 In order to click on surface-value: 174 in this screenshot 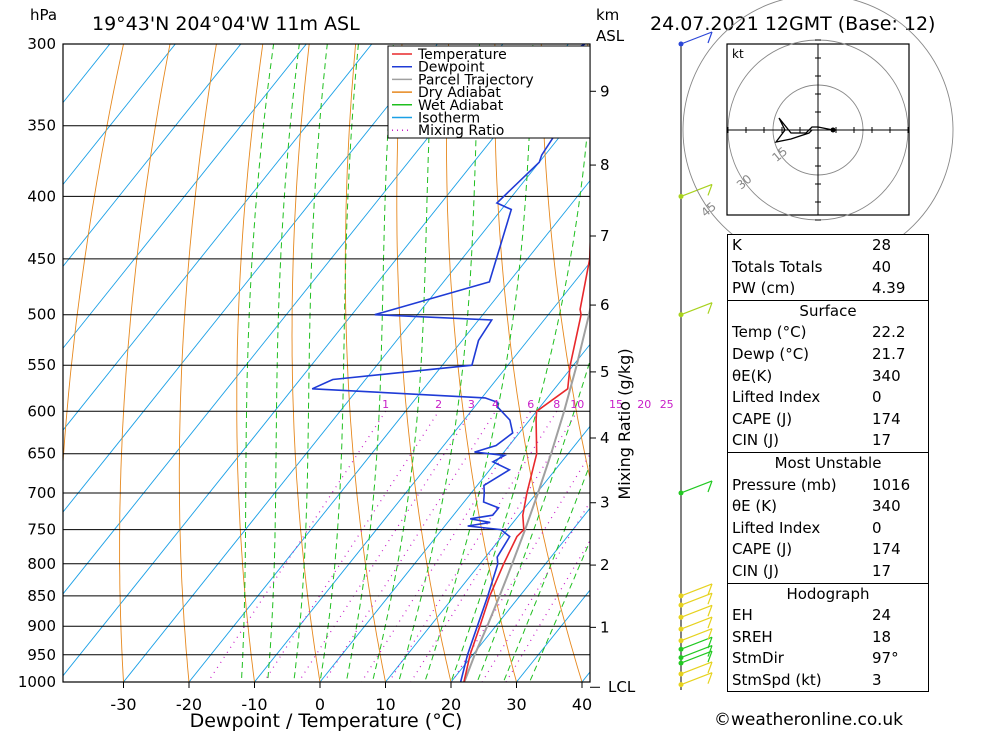, I will do `click(886, 418)`.